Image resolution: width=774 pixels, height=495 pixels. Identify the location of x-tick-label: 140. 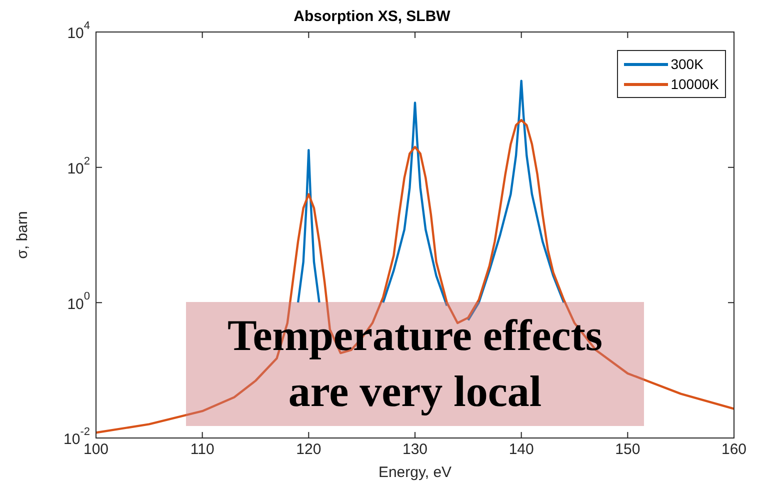
(521, 449).